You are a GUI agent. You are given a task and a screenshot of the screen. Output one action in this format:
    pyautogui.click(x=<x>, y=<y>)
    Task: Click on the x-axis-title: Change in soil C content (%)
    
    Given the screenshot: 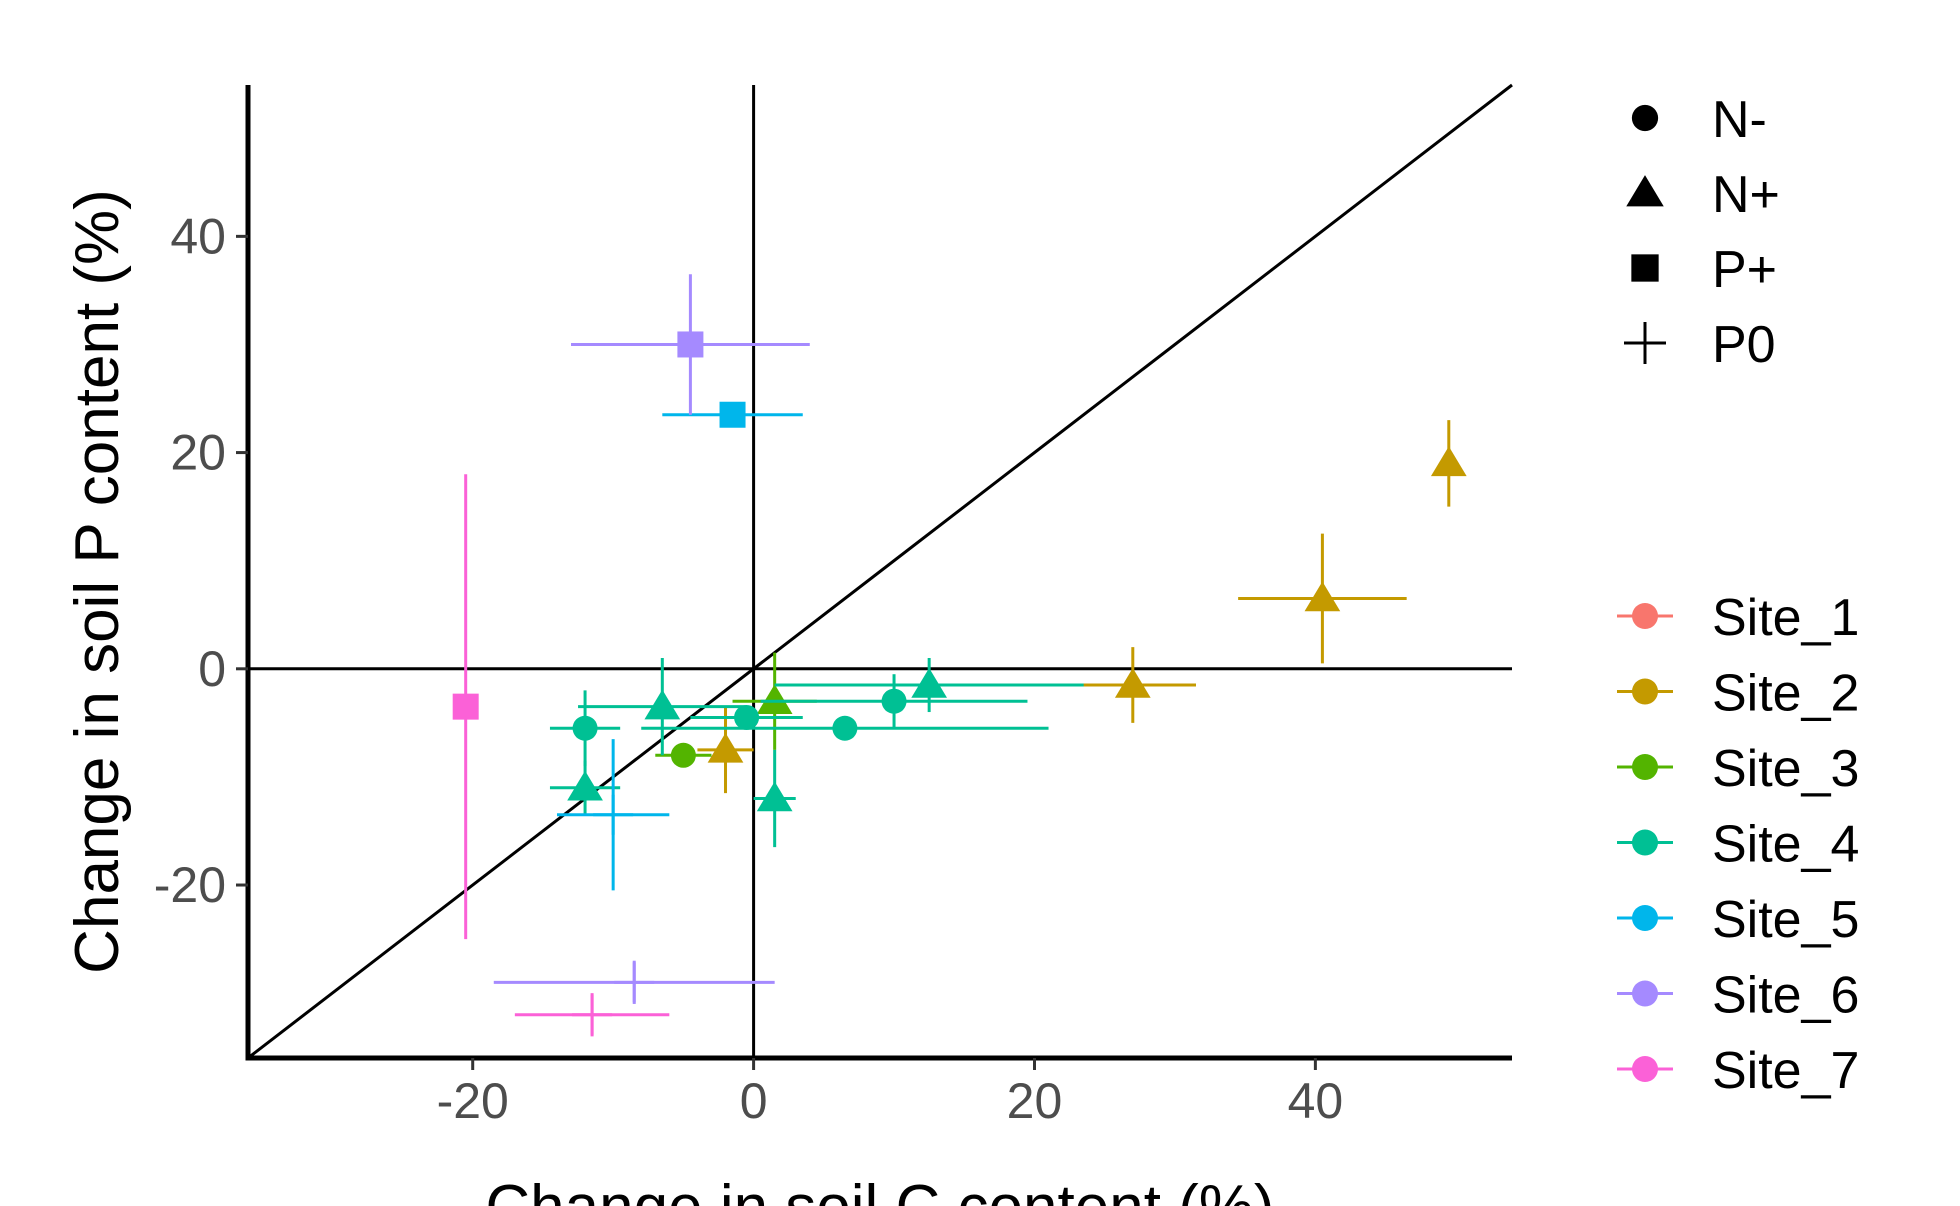 What is the action you would take?
    pyautogui.click(x=879, y=1189)
    